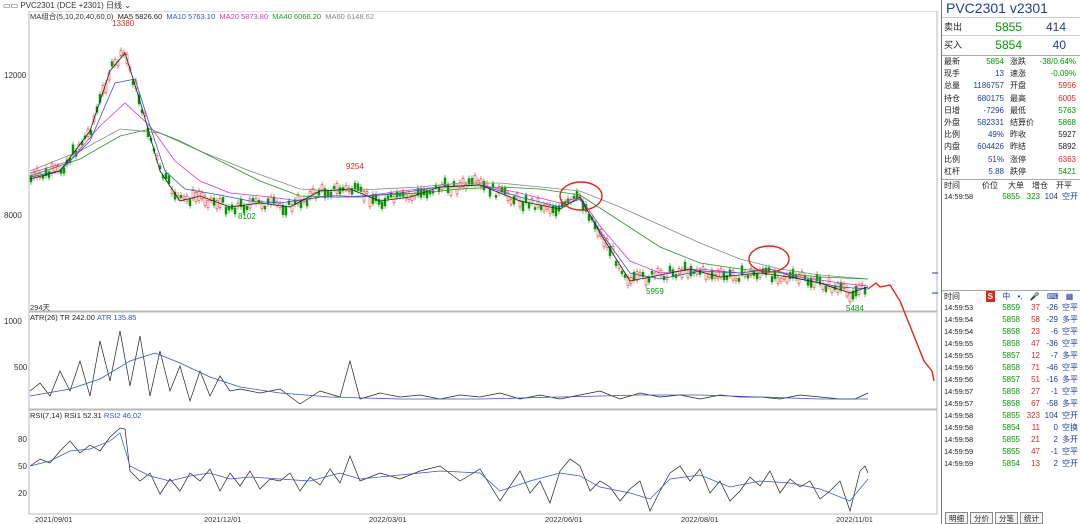  I want to click on price-tick-12000: 12000, so click(15, 75).